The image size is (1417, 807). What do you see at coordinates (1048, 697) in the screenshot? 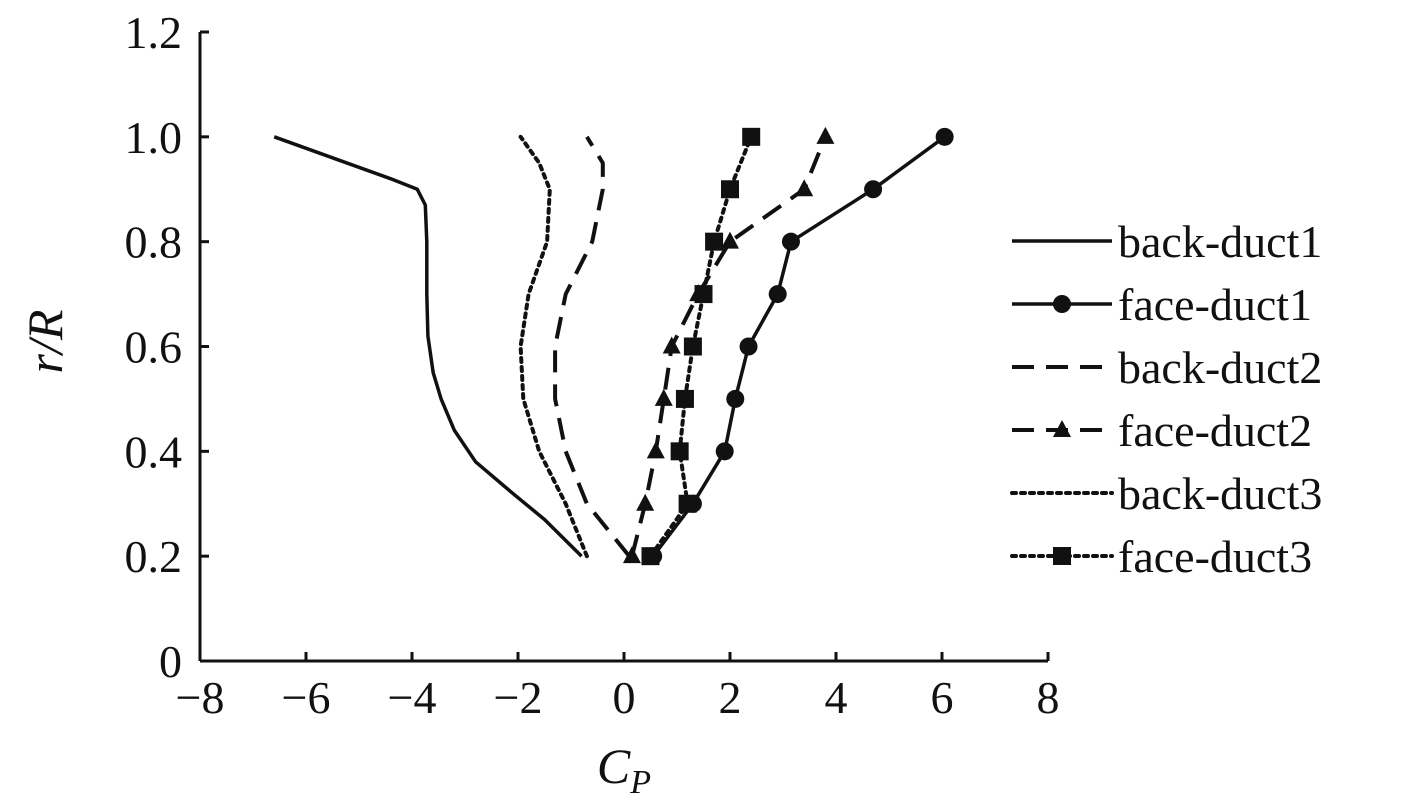
I see `x-tick-label: 8` at bounding box center [1048, 697].